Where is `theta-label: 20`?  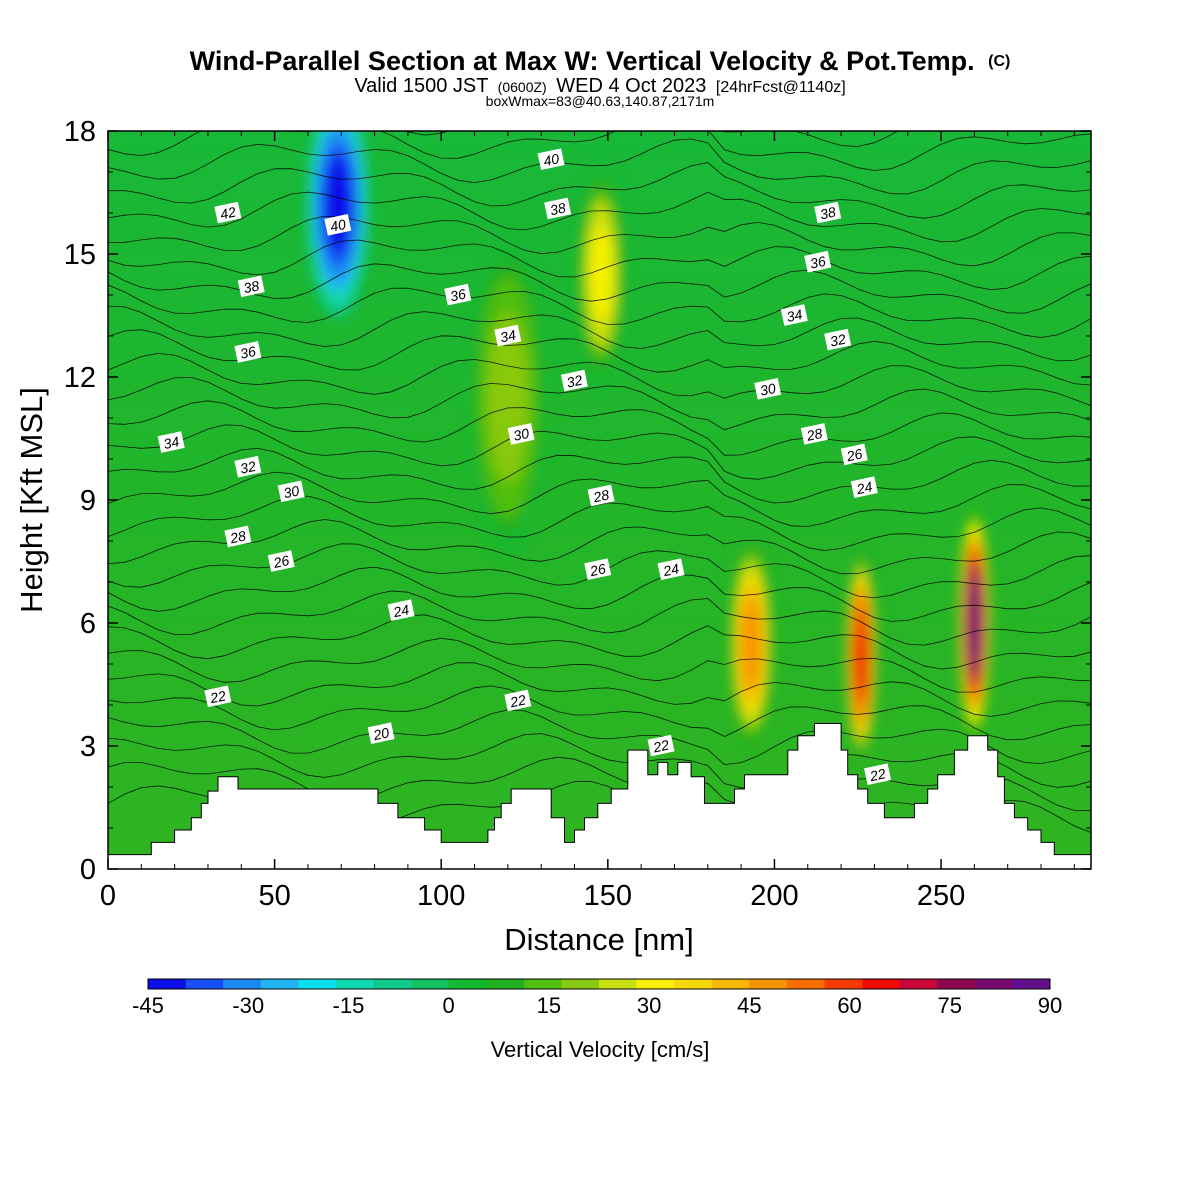 theta-label: 20 is located at coordinates (381, 733).